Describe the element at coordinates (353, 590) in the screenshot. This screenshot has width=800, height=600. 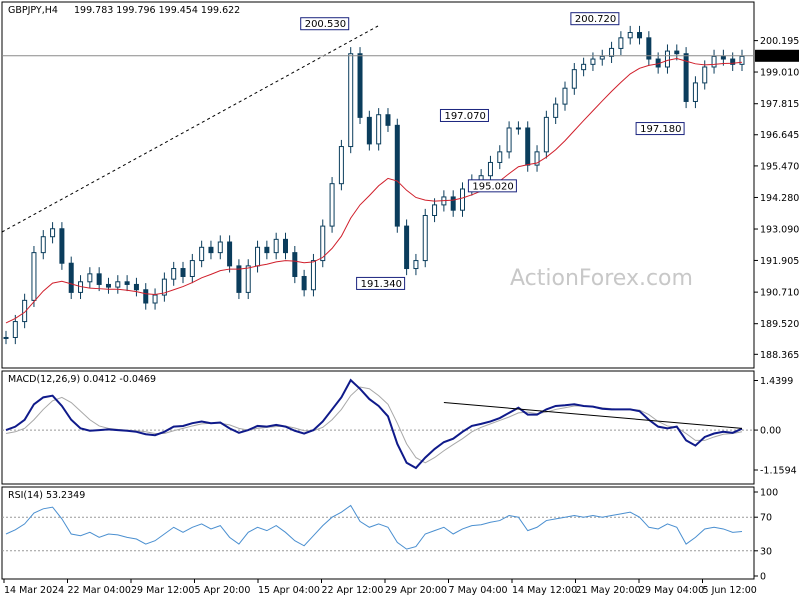
I see `time-tick-label: 22 Apr 12:00` at that location.